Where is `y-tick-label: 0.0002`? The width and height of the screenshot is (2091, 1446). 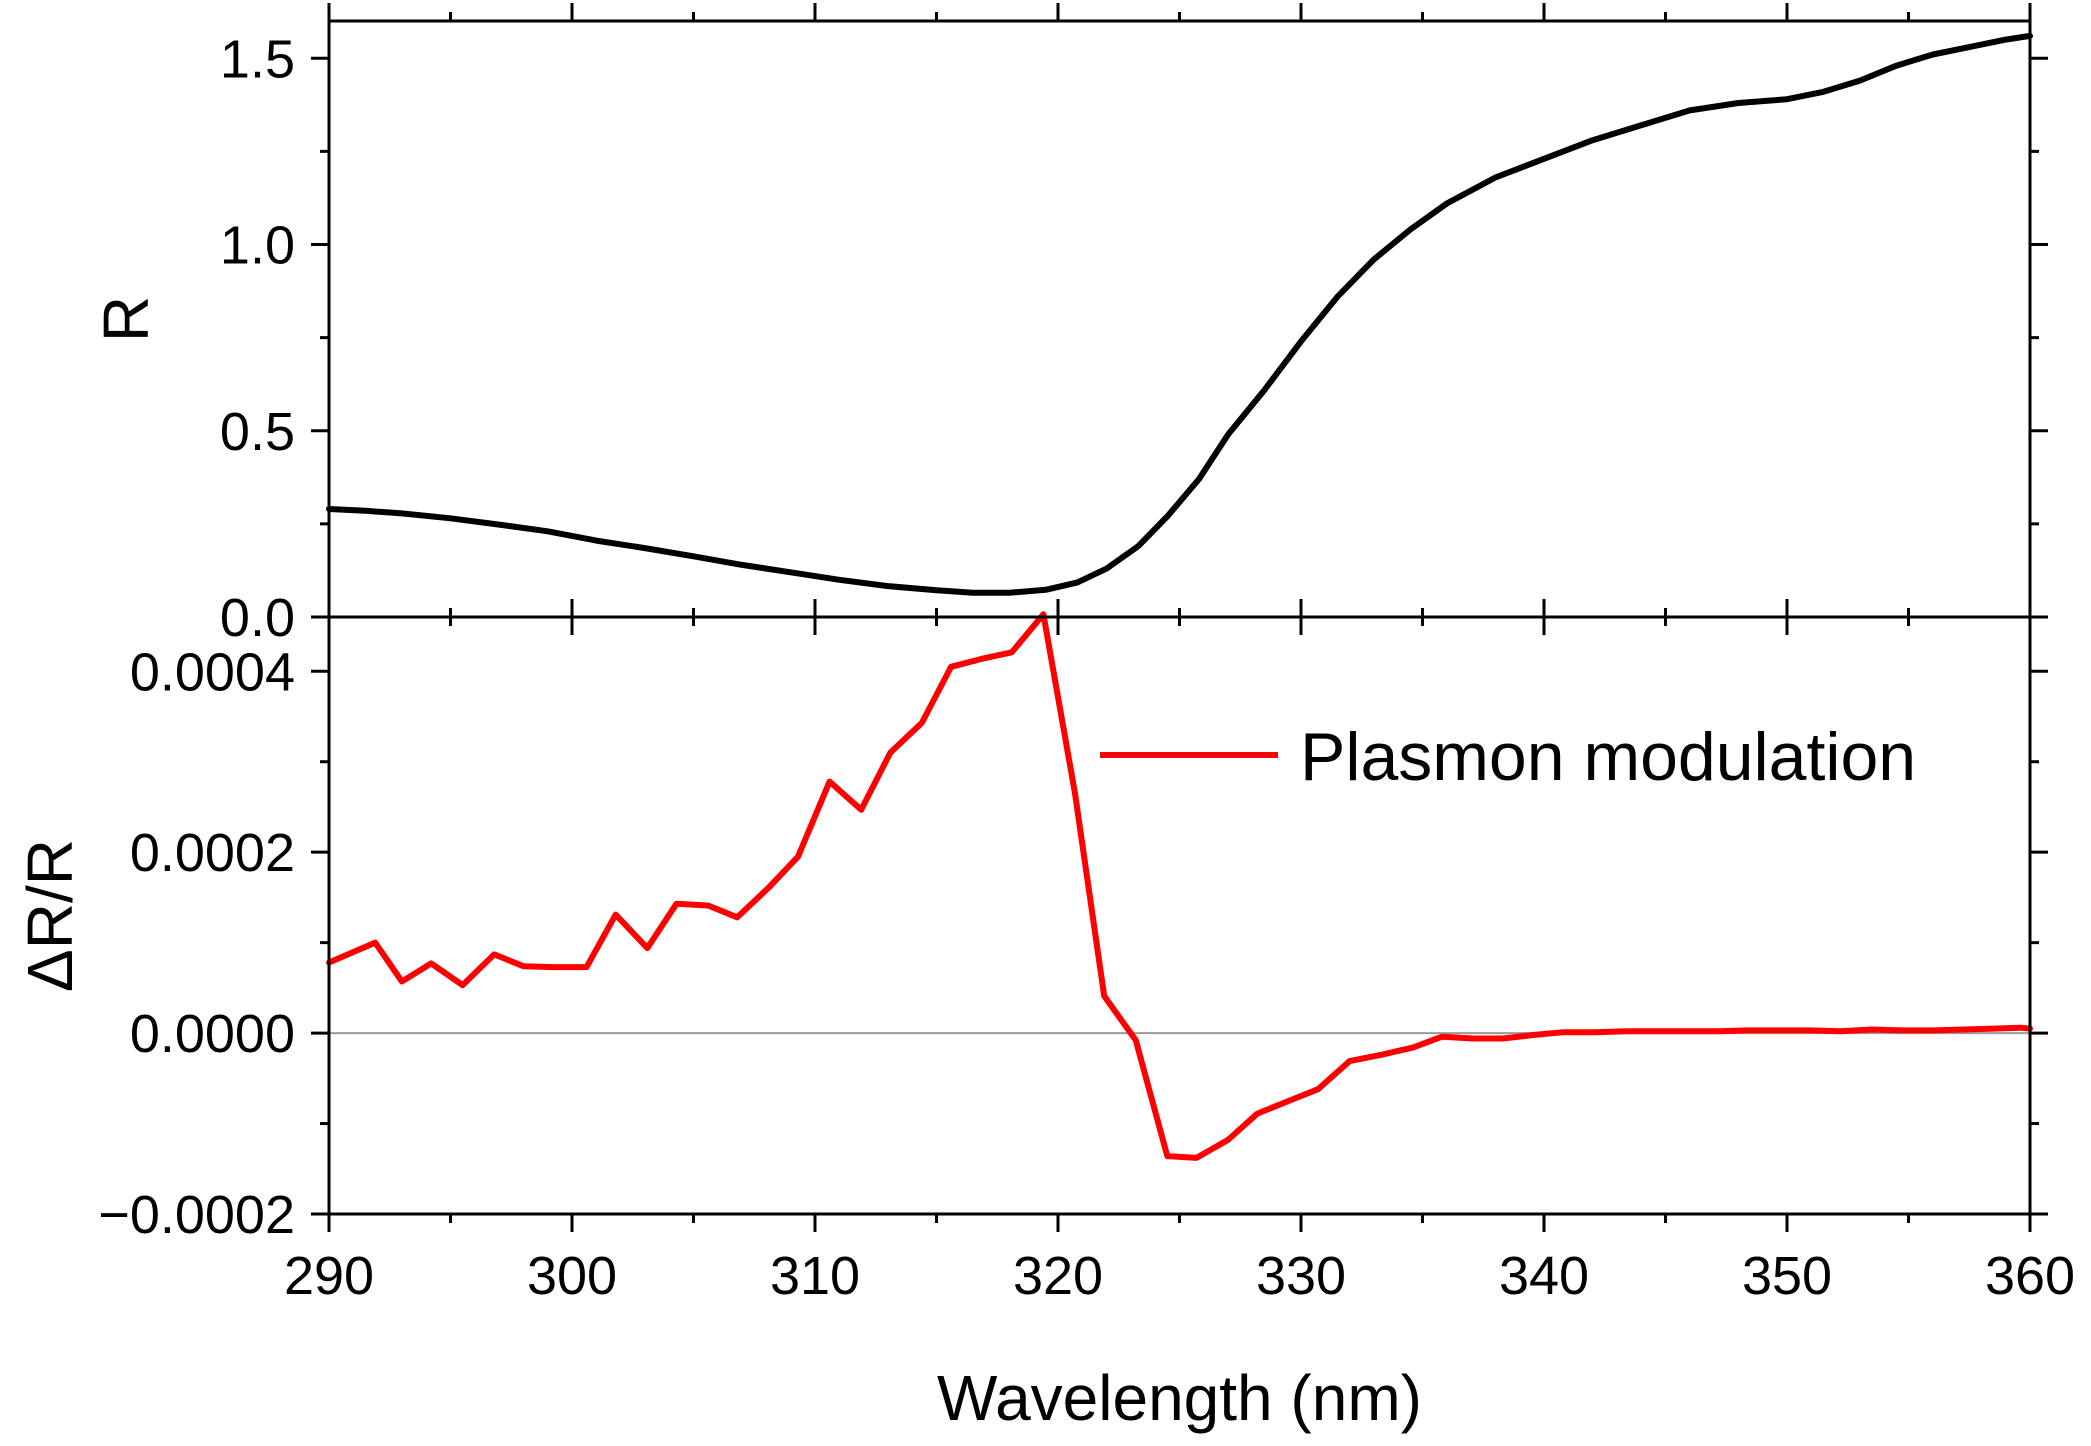
y-tick-label: 0.0002 is located at coordinates (212, 853).